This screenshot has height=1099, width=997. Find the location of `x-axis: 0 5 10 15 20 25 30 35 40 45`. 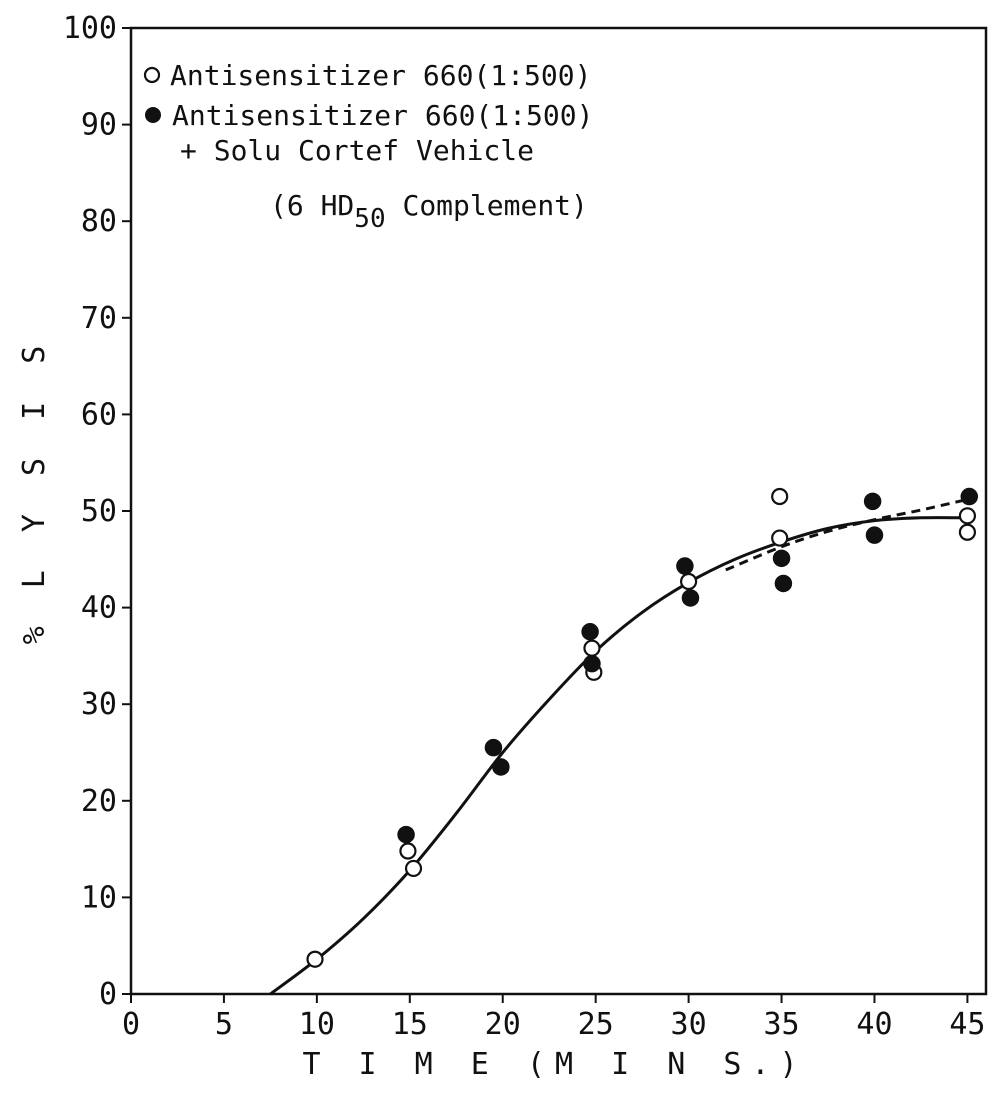

x-axis: 0 5 10 15 20 25 30 35 40 45 is located at coordinates (553, 1018).